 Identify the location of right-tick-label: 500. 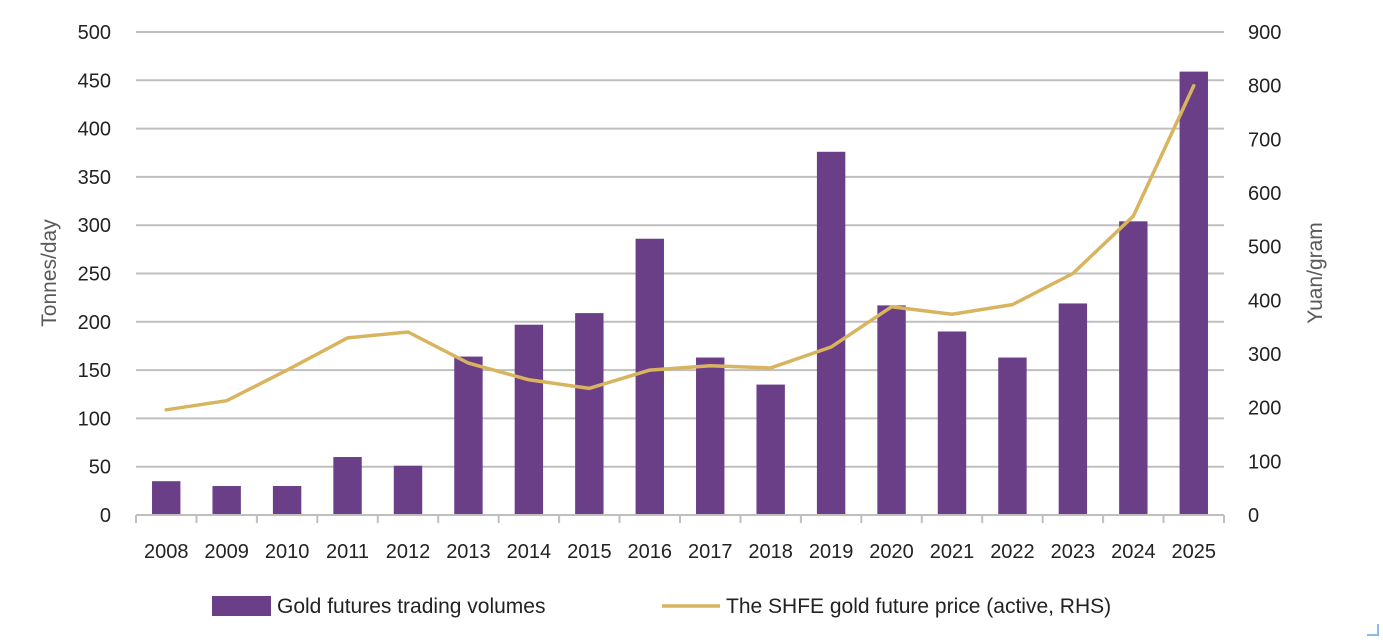
(1264, 248).